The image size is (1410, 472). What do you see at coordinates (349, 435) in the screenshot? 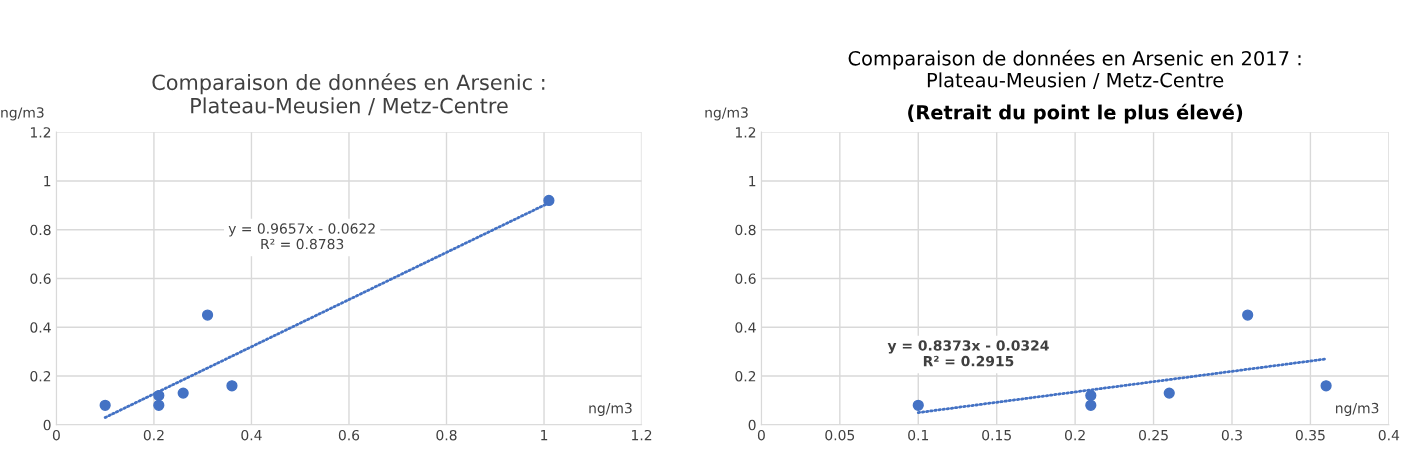
I see `x-tick-label: 0.6` at bounding box center [349, 435].